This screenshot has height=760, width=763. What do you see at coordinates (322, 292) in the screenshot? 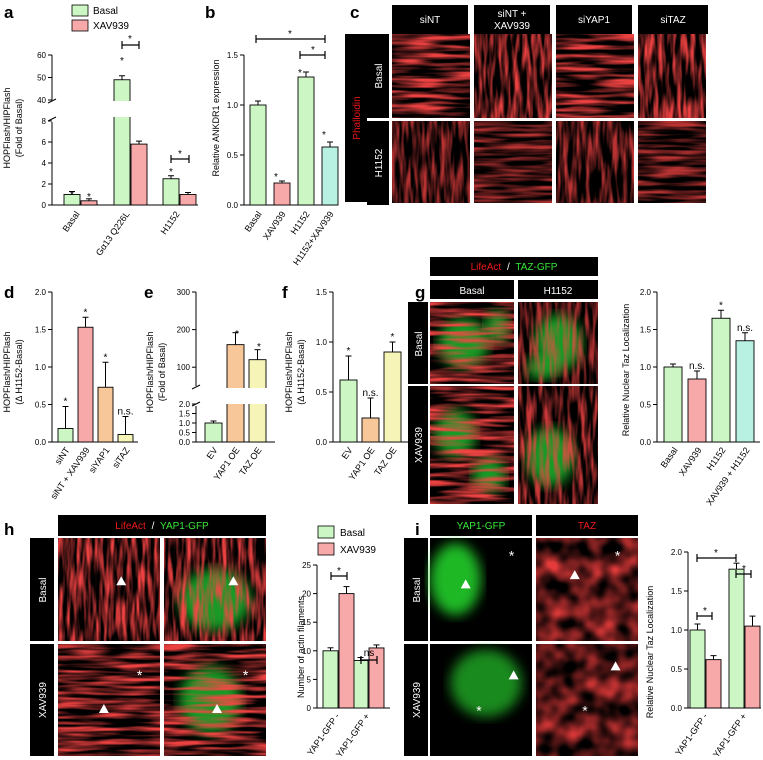
I see `chart-f-tick-label-3: 1.5` at bounding box center [322, 292].